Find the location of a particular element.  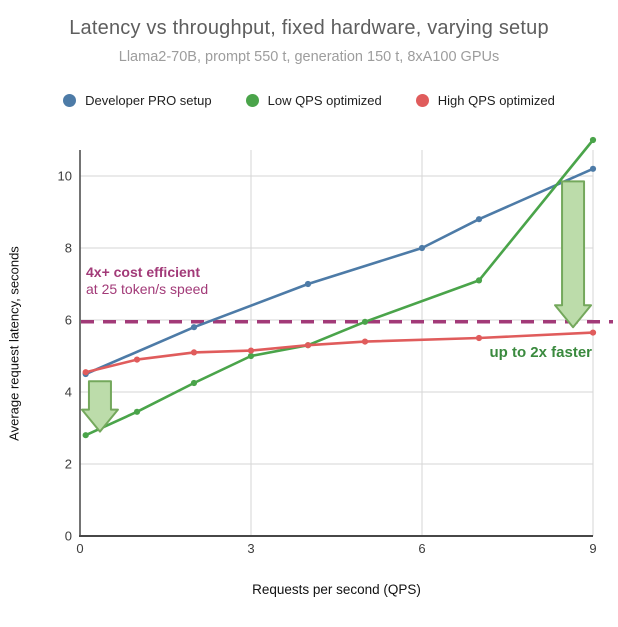

annotation-faster: up to 2x faster is located at coordinates (540, 352).